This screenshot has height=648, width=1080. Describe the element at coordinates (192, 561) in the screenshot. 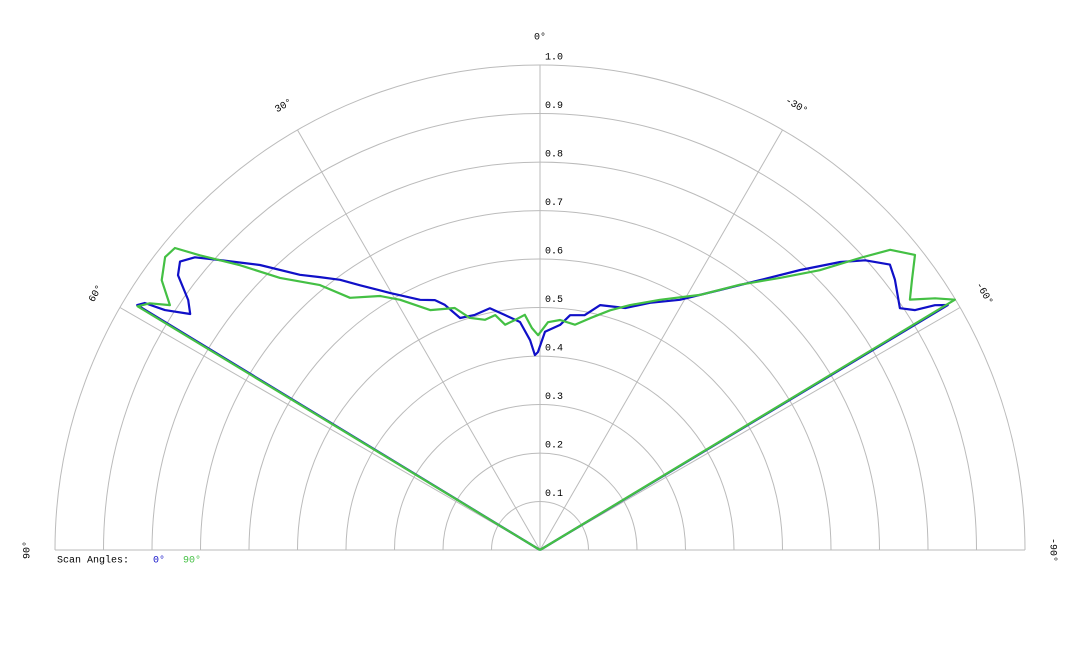

I see `legend-entry: 90°` at that location.